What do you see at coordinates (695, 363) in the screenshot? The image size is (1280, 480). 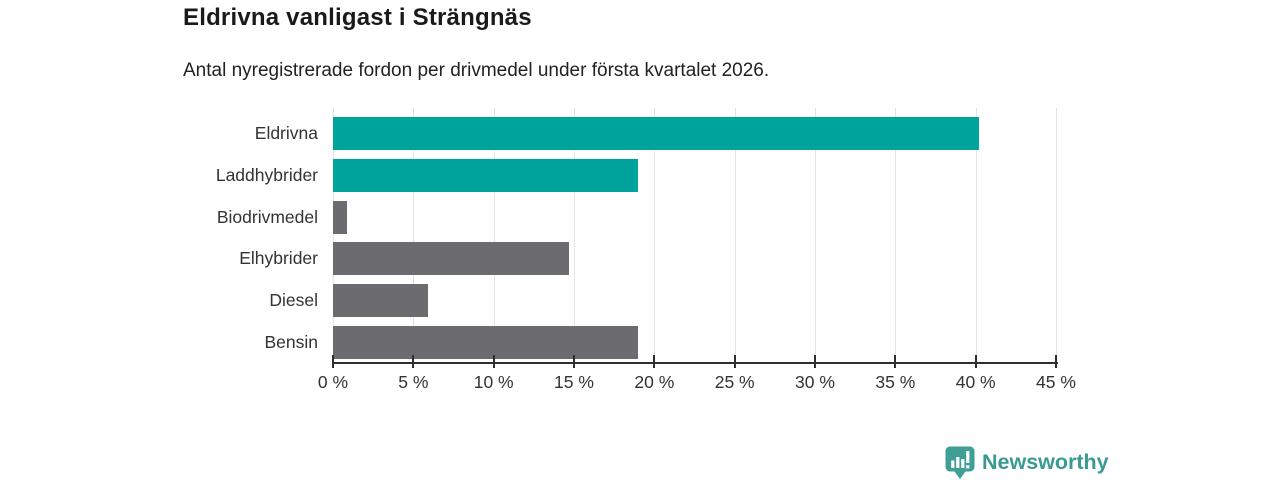 I see `x-axis-line` at bounding box center [695, 363].